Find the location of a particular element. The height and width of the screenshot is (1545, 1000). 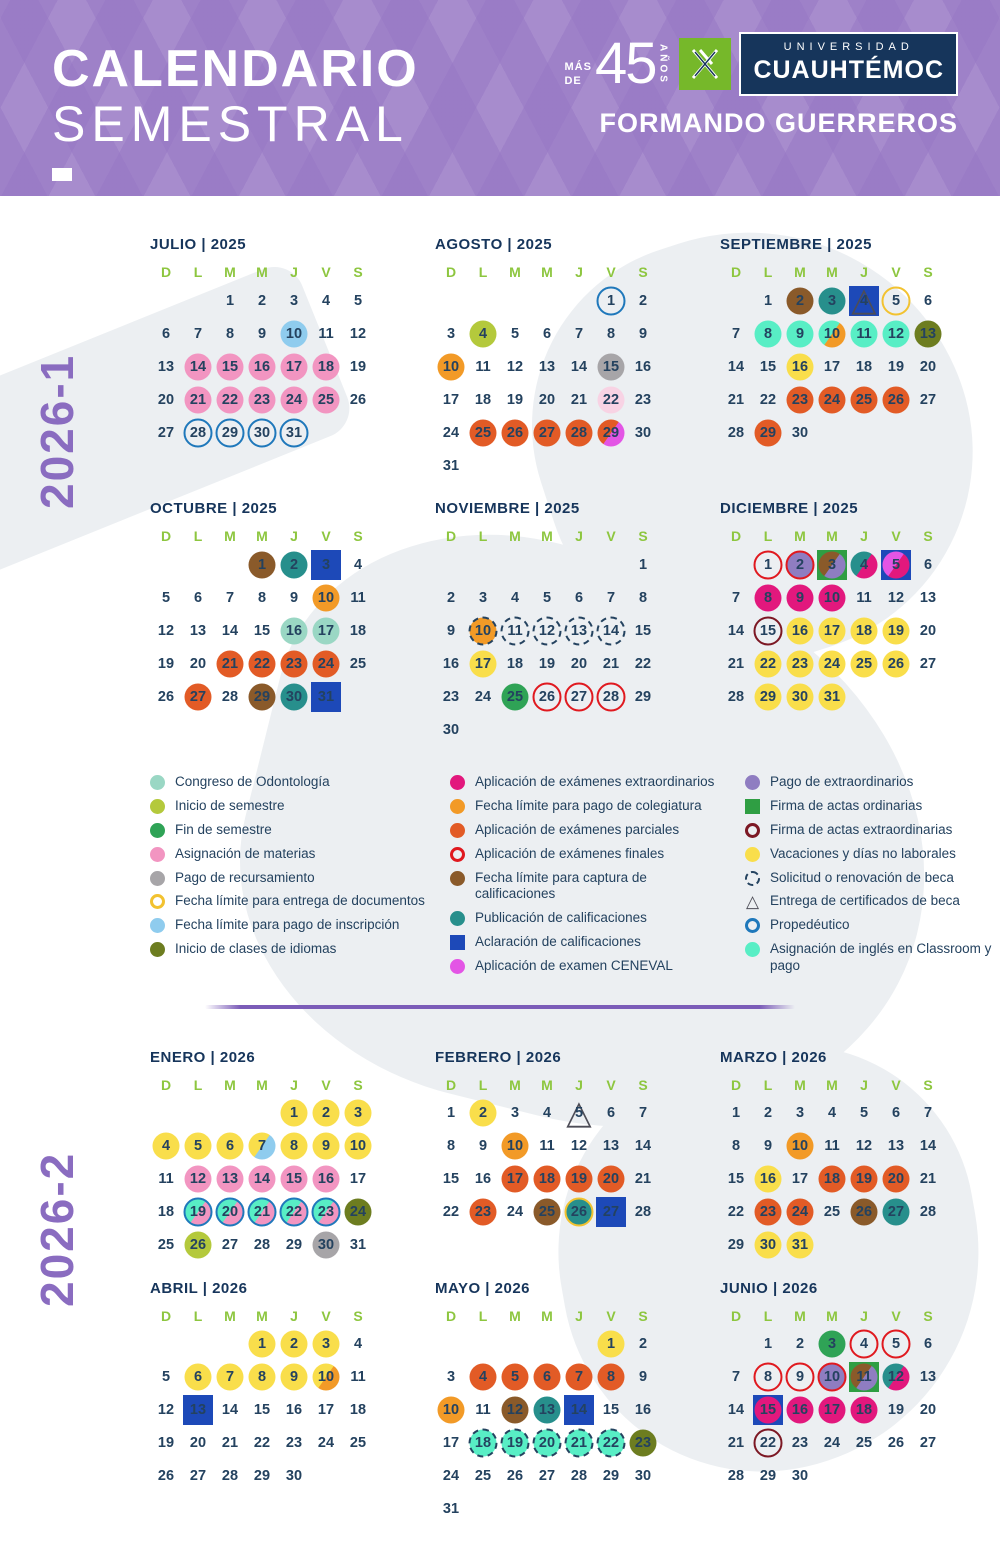

day-cell-6: 6 is located at coordinates (928, 1344).